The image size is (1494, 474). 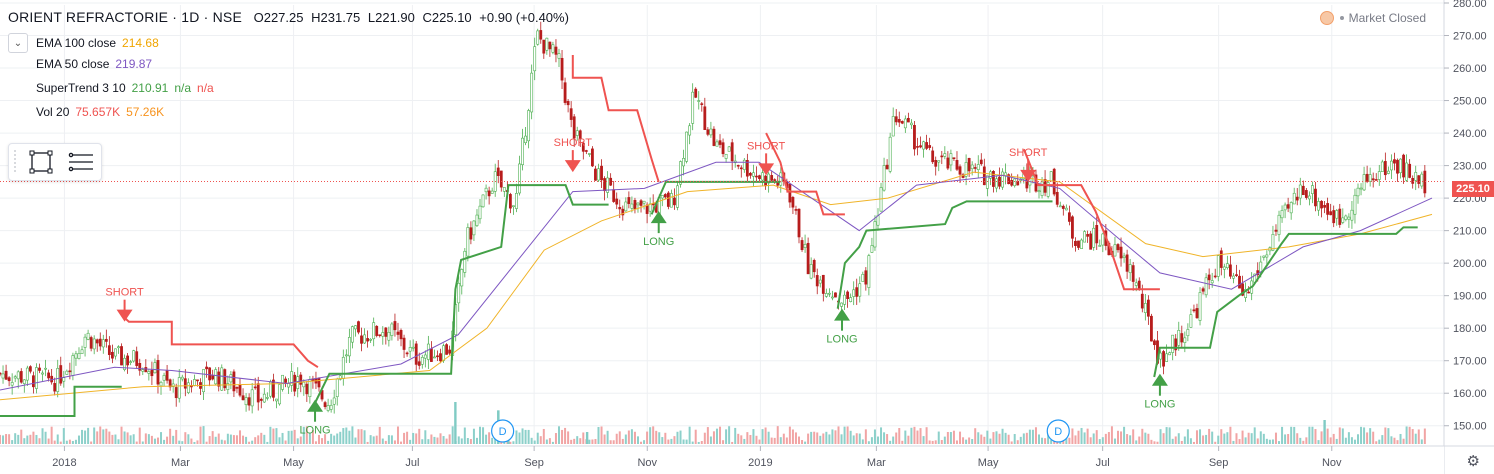 I want to click on menu-lines-icon, so click(x=80, y=162).